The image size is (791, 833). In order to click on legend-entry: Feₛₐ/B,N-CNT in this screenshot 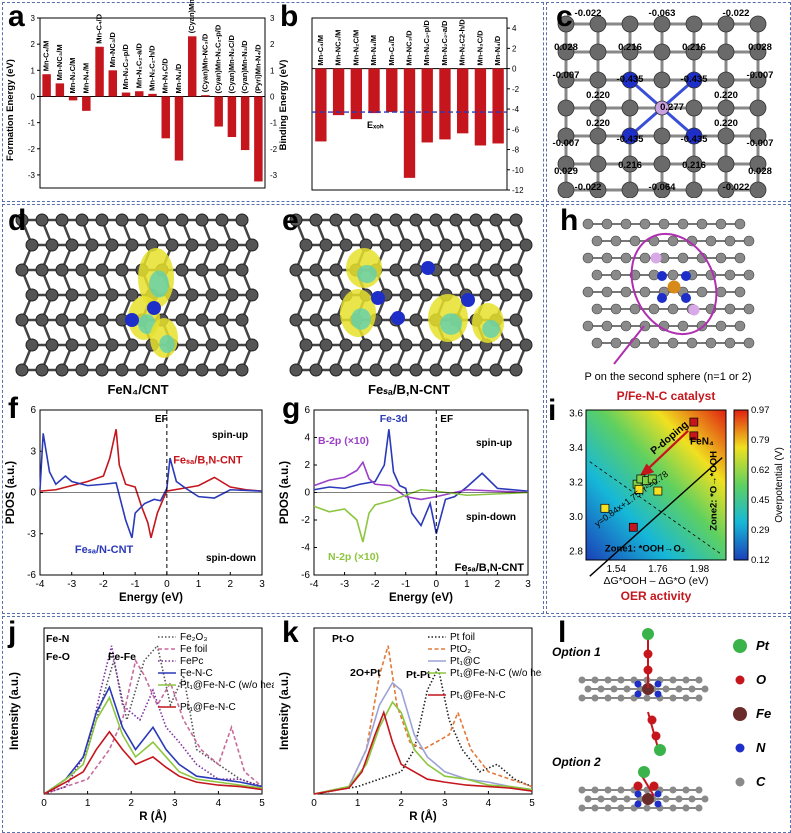, I will do `click(208, 461)`.